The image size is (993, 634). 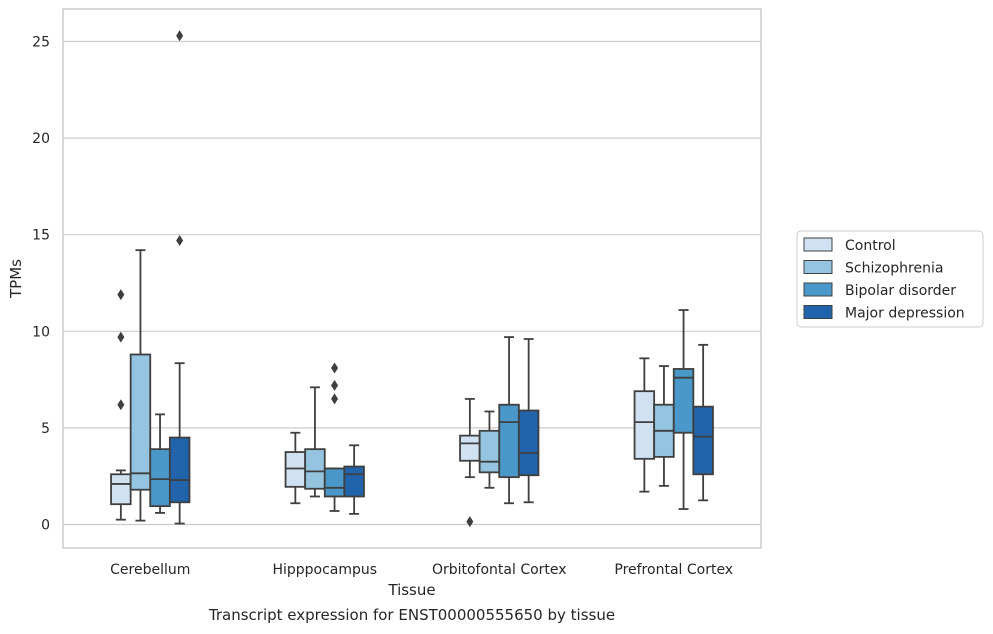 What do you see at coordinates (324, 570) in the screenshot?
I see `x-tick-label: Hipppocampus` at bounding box center [324, 570].